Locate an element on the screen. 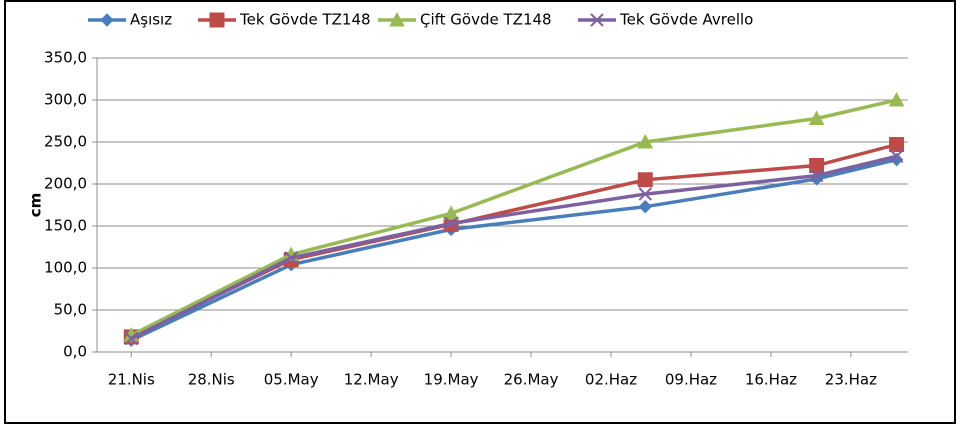  y-tick-label: 50,0 is located at coordinates (70, 310).